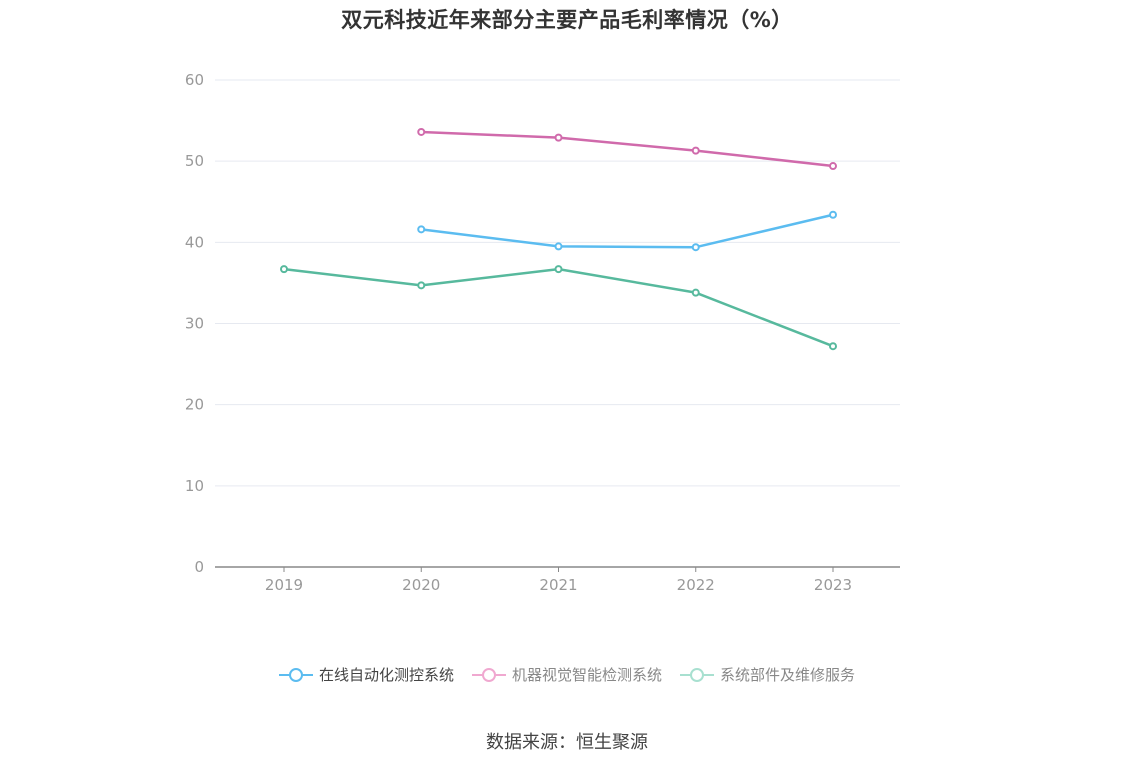 The image size is (1134, 766). Describe the element at coordinates (586, 675) in the screenshot. I see `legend-label: 机器视觉智能检测系统` at that location.